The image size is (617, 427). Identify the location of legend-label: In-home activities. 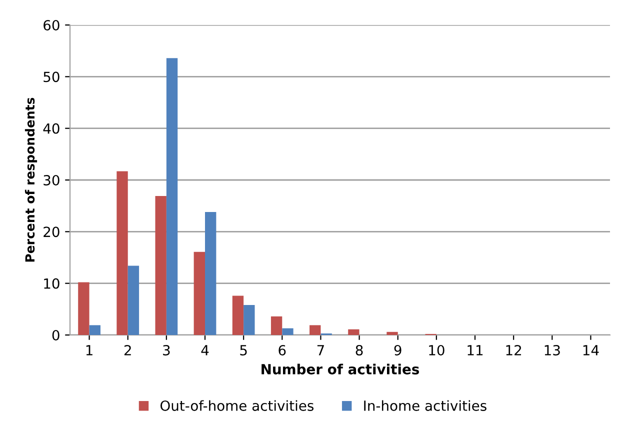
(425, 405).